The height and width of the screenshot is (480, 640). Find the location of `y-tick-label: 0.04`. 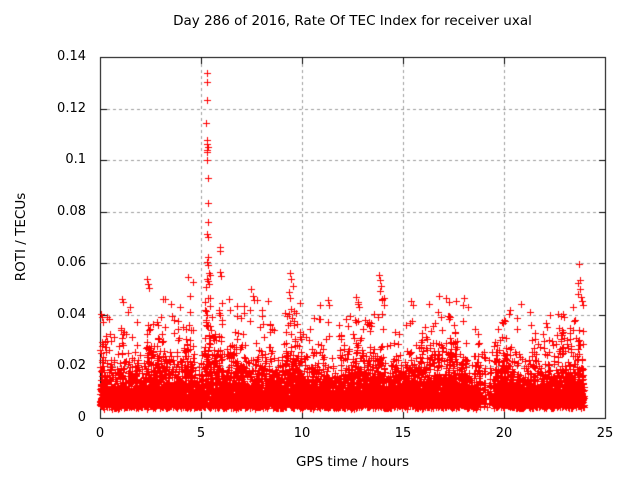

y-tick-label: 0.04 is located at coordinates (71, 314).